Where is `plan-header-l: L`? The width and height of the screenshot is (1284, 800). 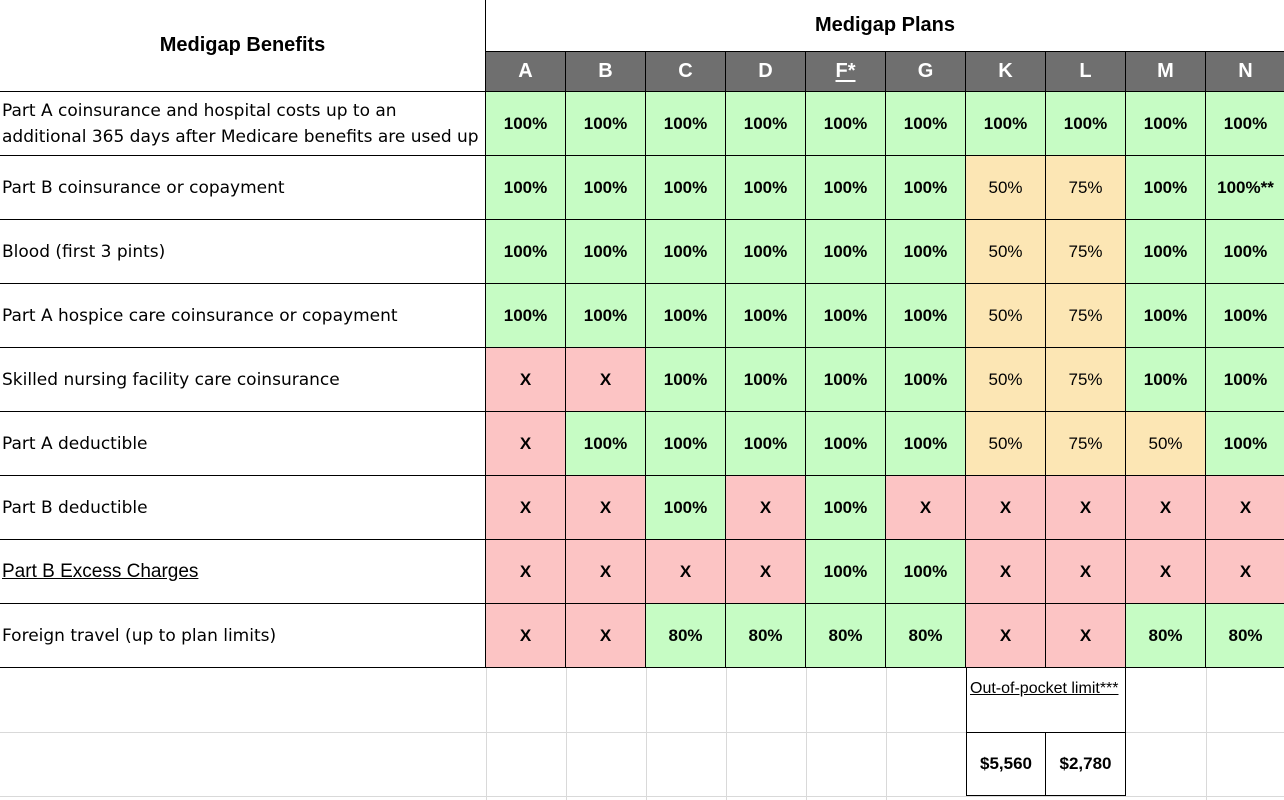
plan-header-l: L is located at coordinates (1086, 72).